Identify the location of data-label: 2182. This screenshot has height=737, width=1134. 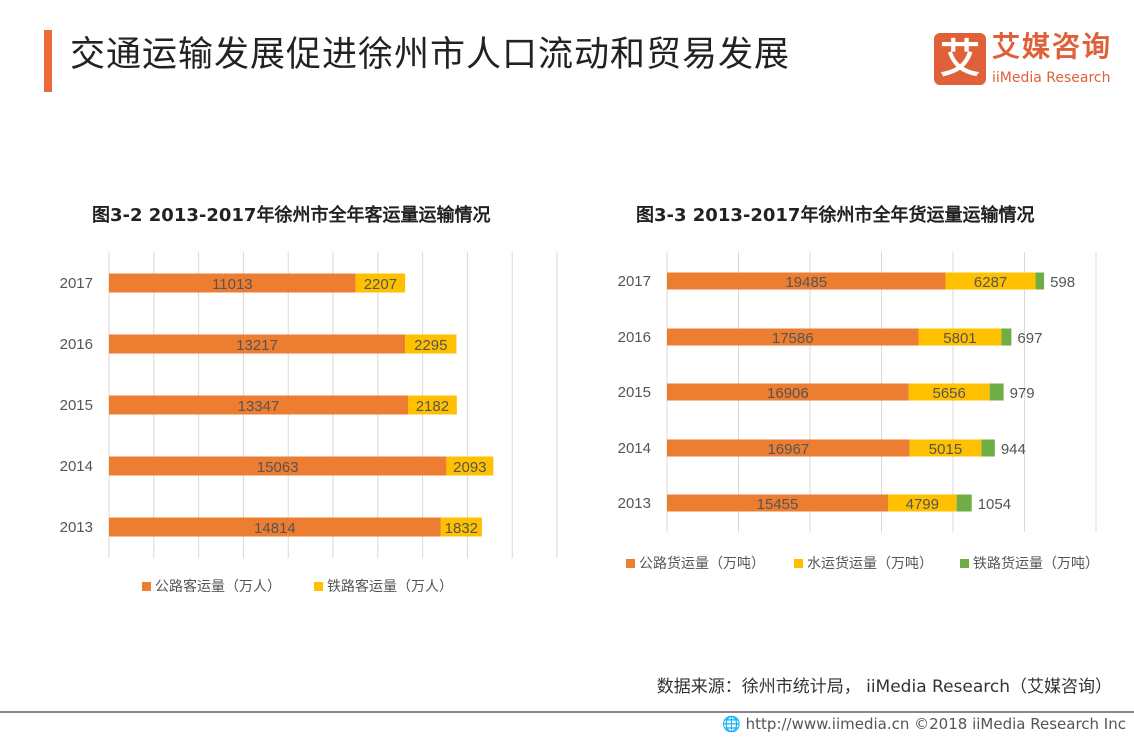
(432, 406).